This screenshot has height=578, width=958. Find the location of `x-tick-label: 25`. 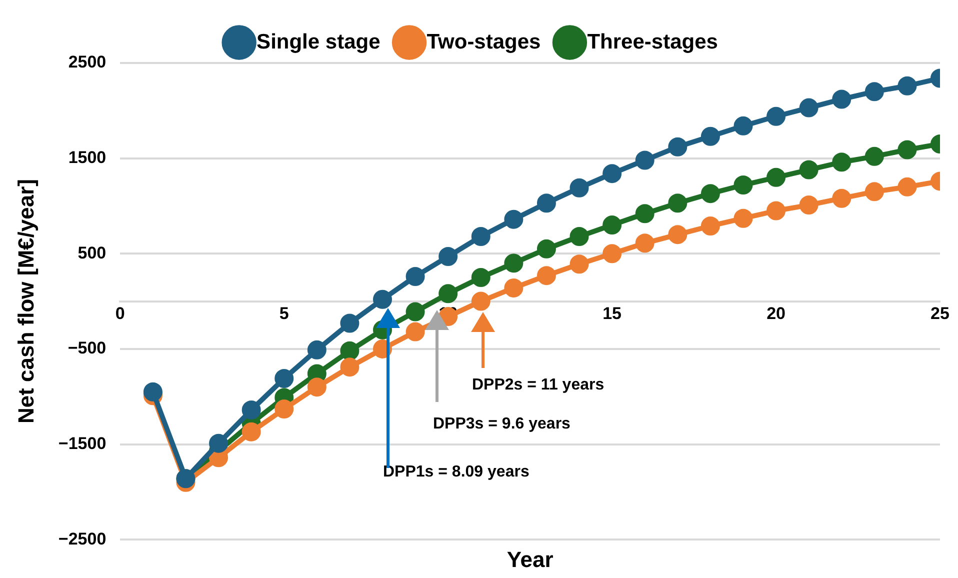

x-tick-label: 25 is located at coordinates (940, 314).